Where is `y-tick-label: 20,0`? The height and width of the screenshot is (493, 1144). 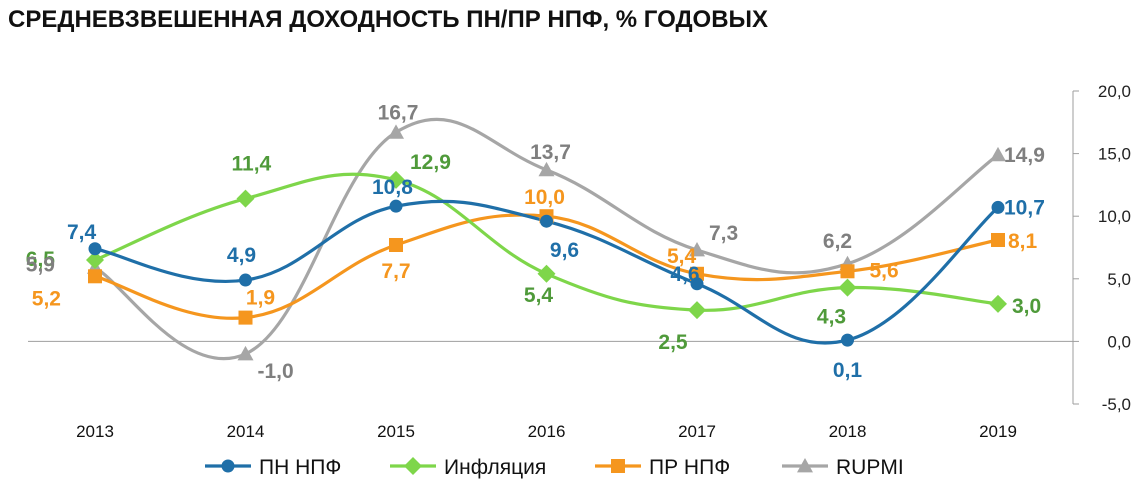
y-tick-label: 20,0 is located at coordinates (1114, 91).